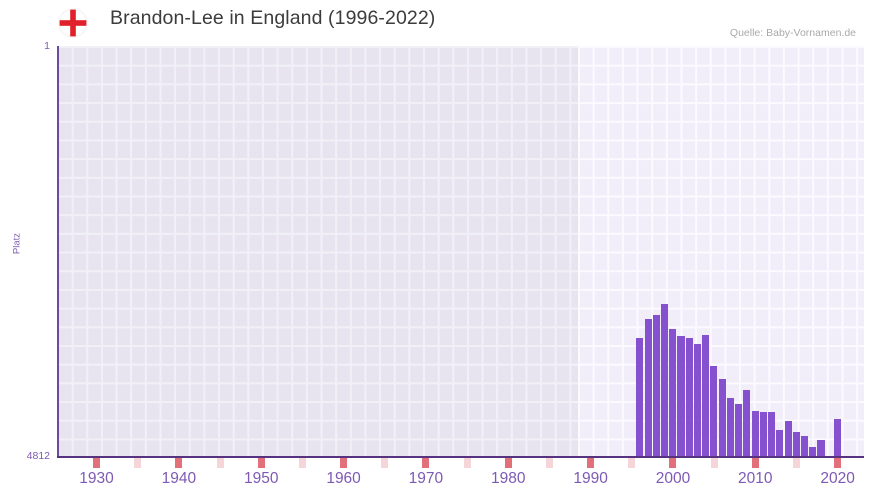 The width and height of the screenshot is (873, 502). Describe the element at coordinates (673, 478) in the screenshot. I see `x-tick-label-2000: 2000` at that location.